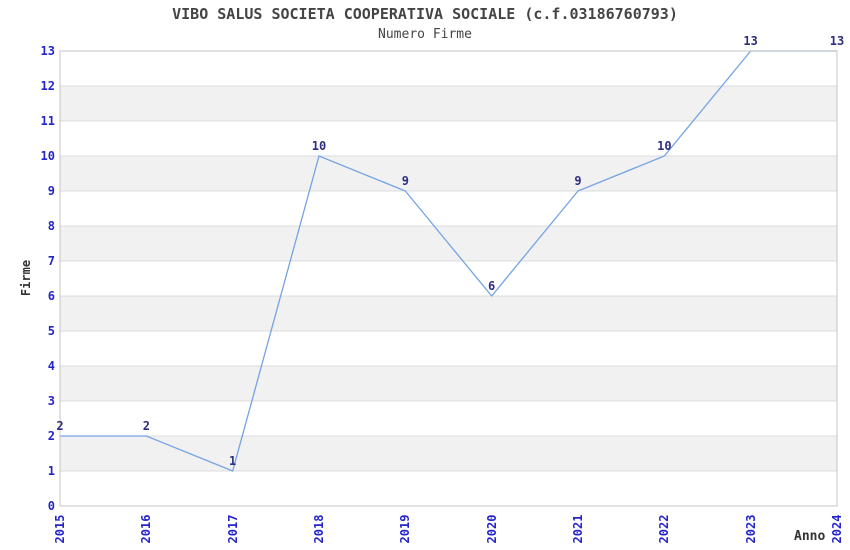 This screenshot has height=550, width=850. I want to click on x-tick-label: 2021, so click(578, 529).